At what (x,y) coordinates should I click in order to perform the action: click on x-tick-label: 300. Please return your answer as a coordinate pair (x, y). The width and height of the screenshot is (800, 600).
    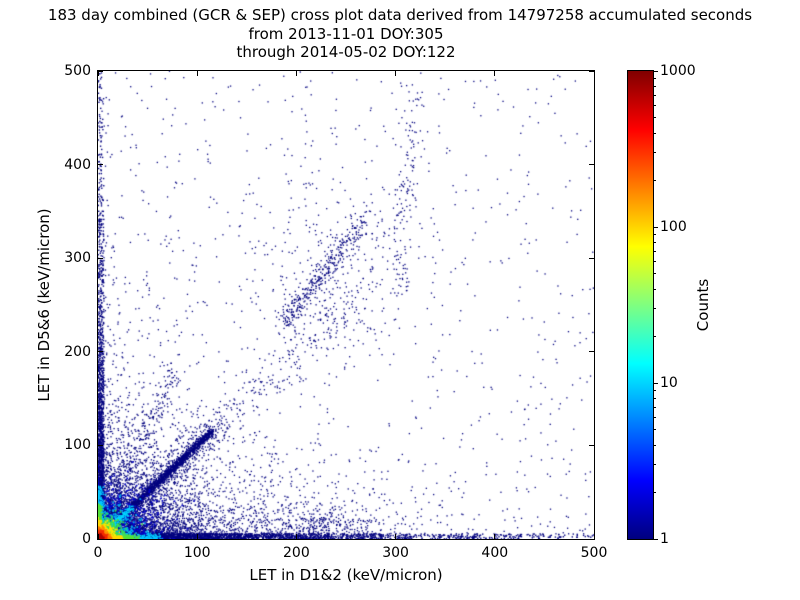
    Looking at the image, I should click on (395, 553).